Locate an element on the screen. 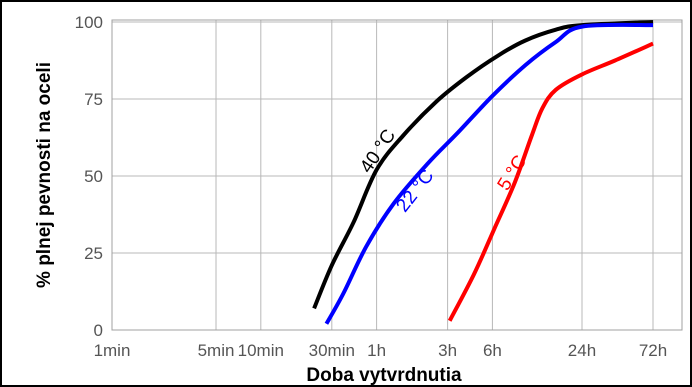 The image size is (692, 387). x-axis-label: Doba vytvrdnutia is located at coordinates (384, 375).